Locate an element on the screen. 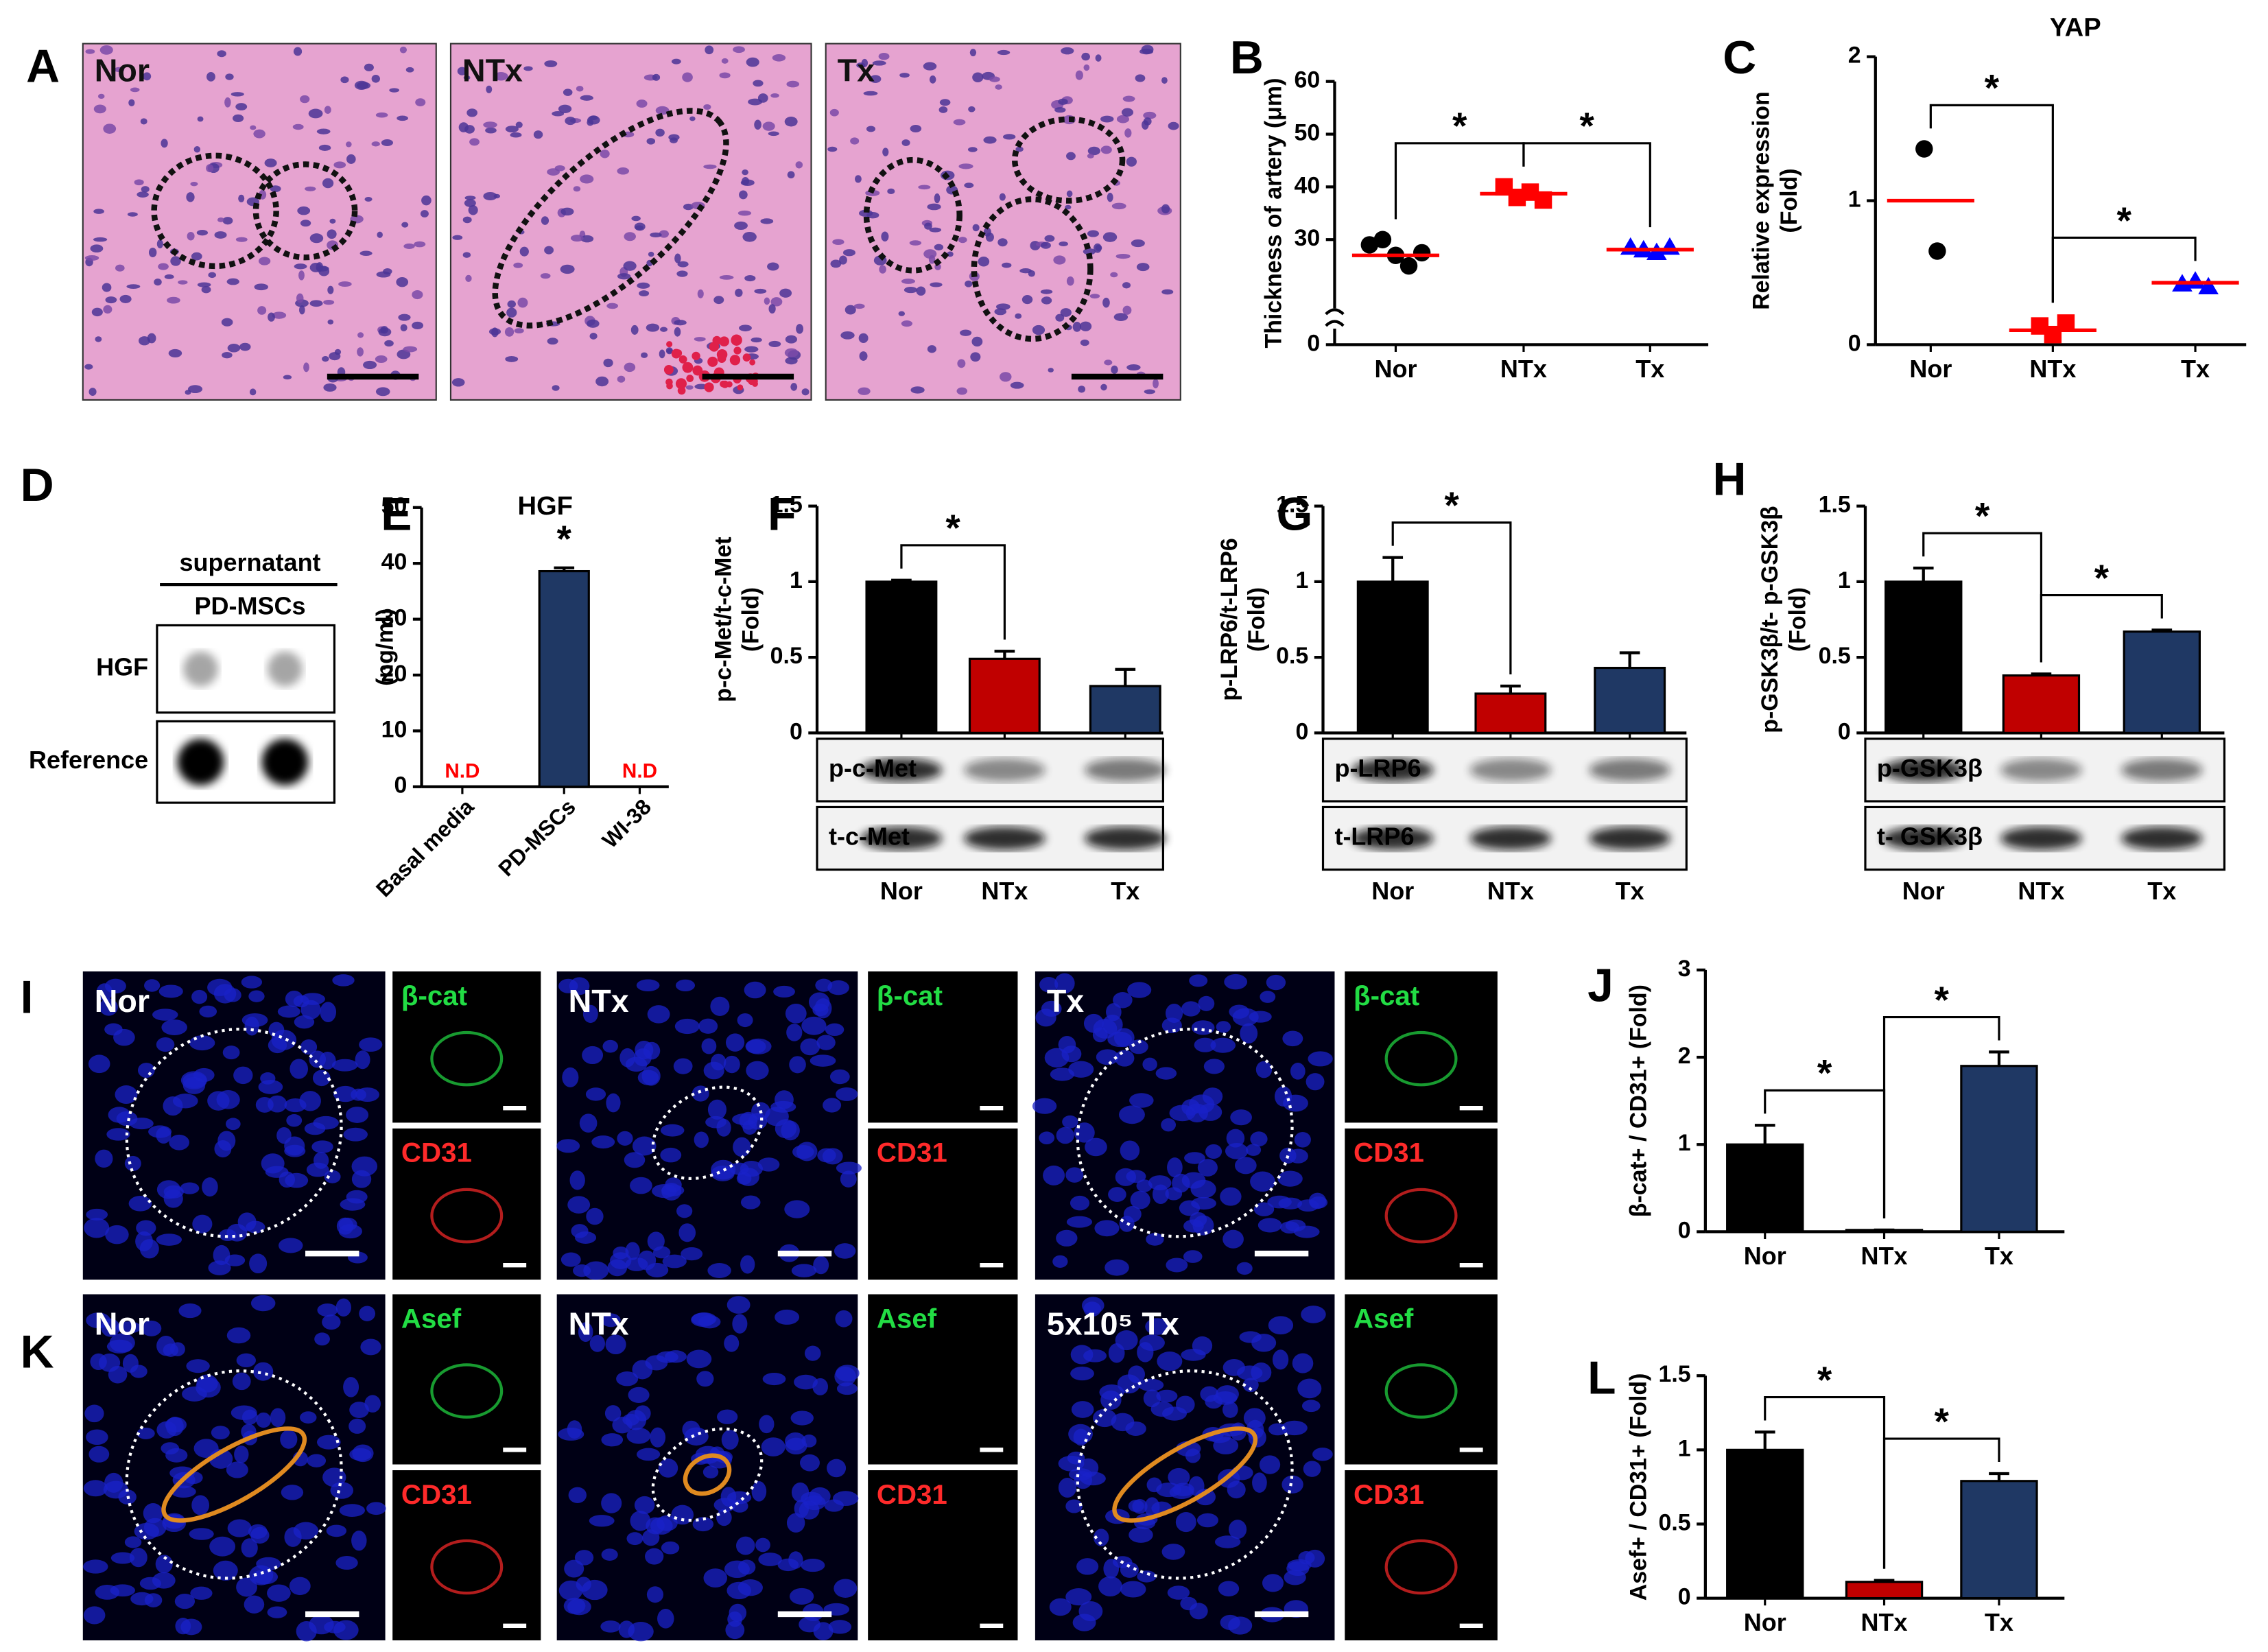 This screenshot has height=1652, width=2268. panel-letter: J is located at coordinates (1600, 985).